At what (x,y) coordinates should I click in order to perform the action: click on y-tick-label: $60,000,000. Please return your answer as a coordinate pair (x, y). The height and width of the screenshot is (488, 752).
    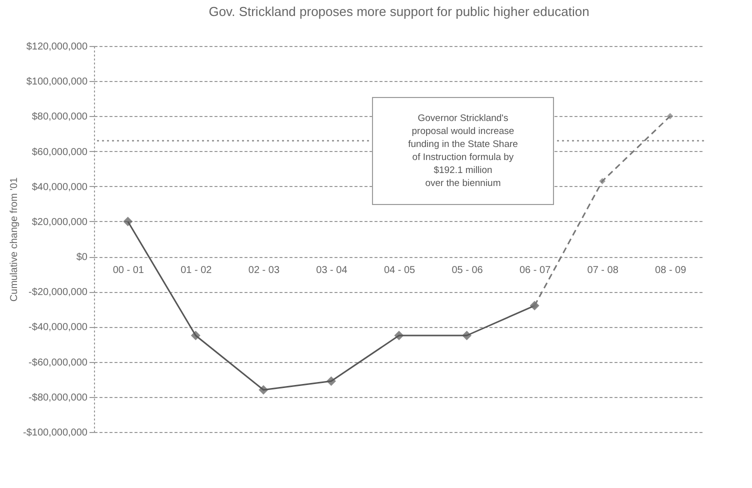
    Looking at the image, I should click on (60, 152).